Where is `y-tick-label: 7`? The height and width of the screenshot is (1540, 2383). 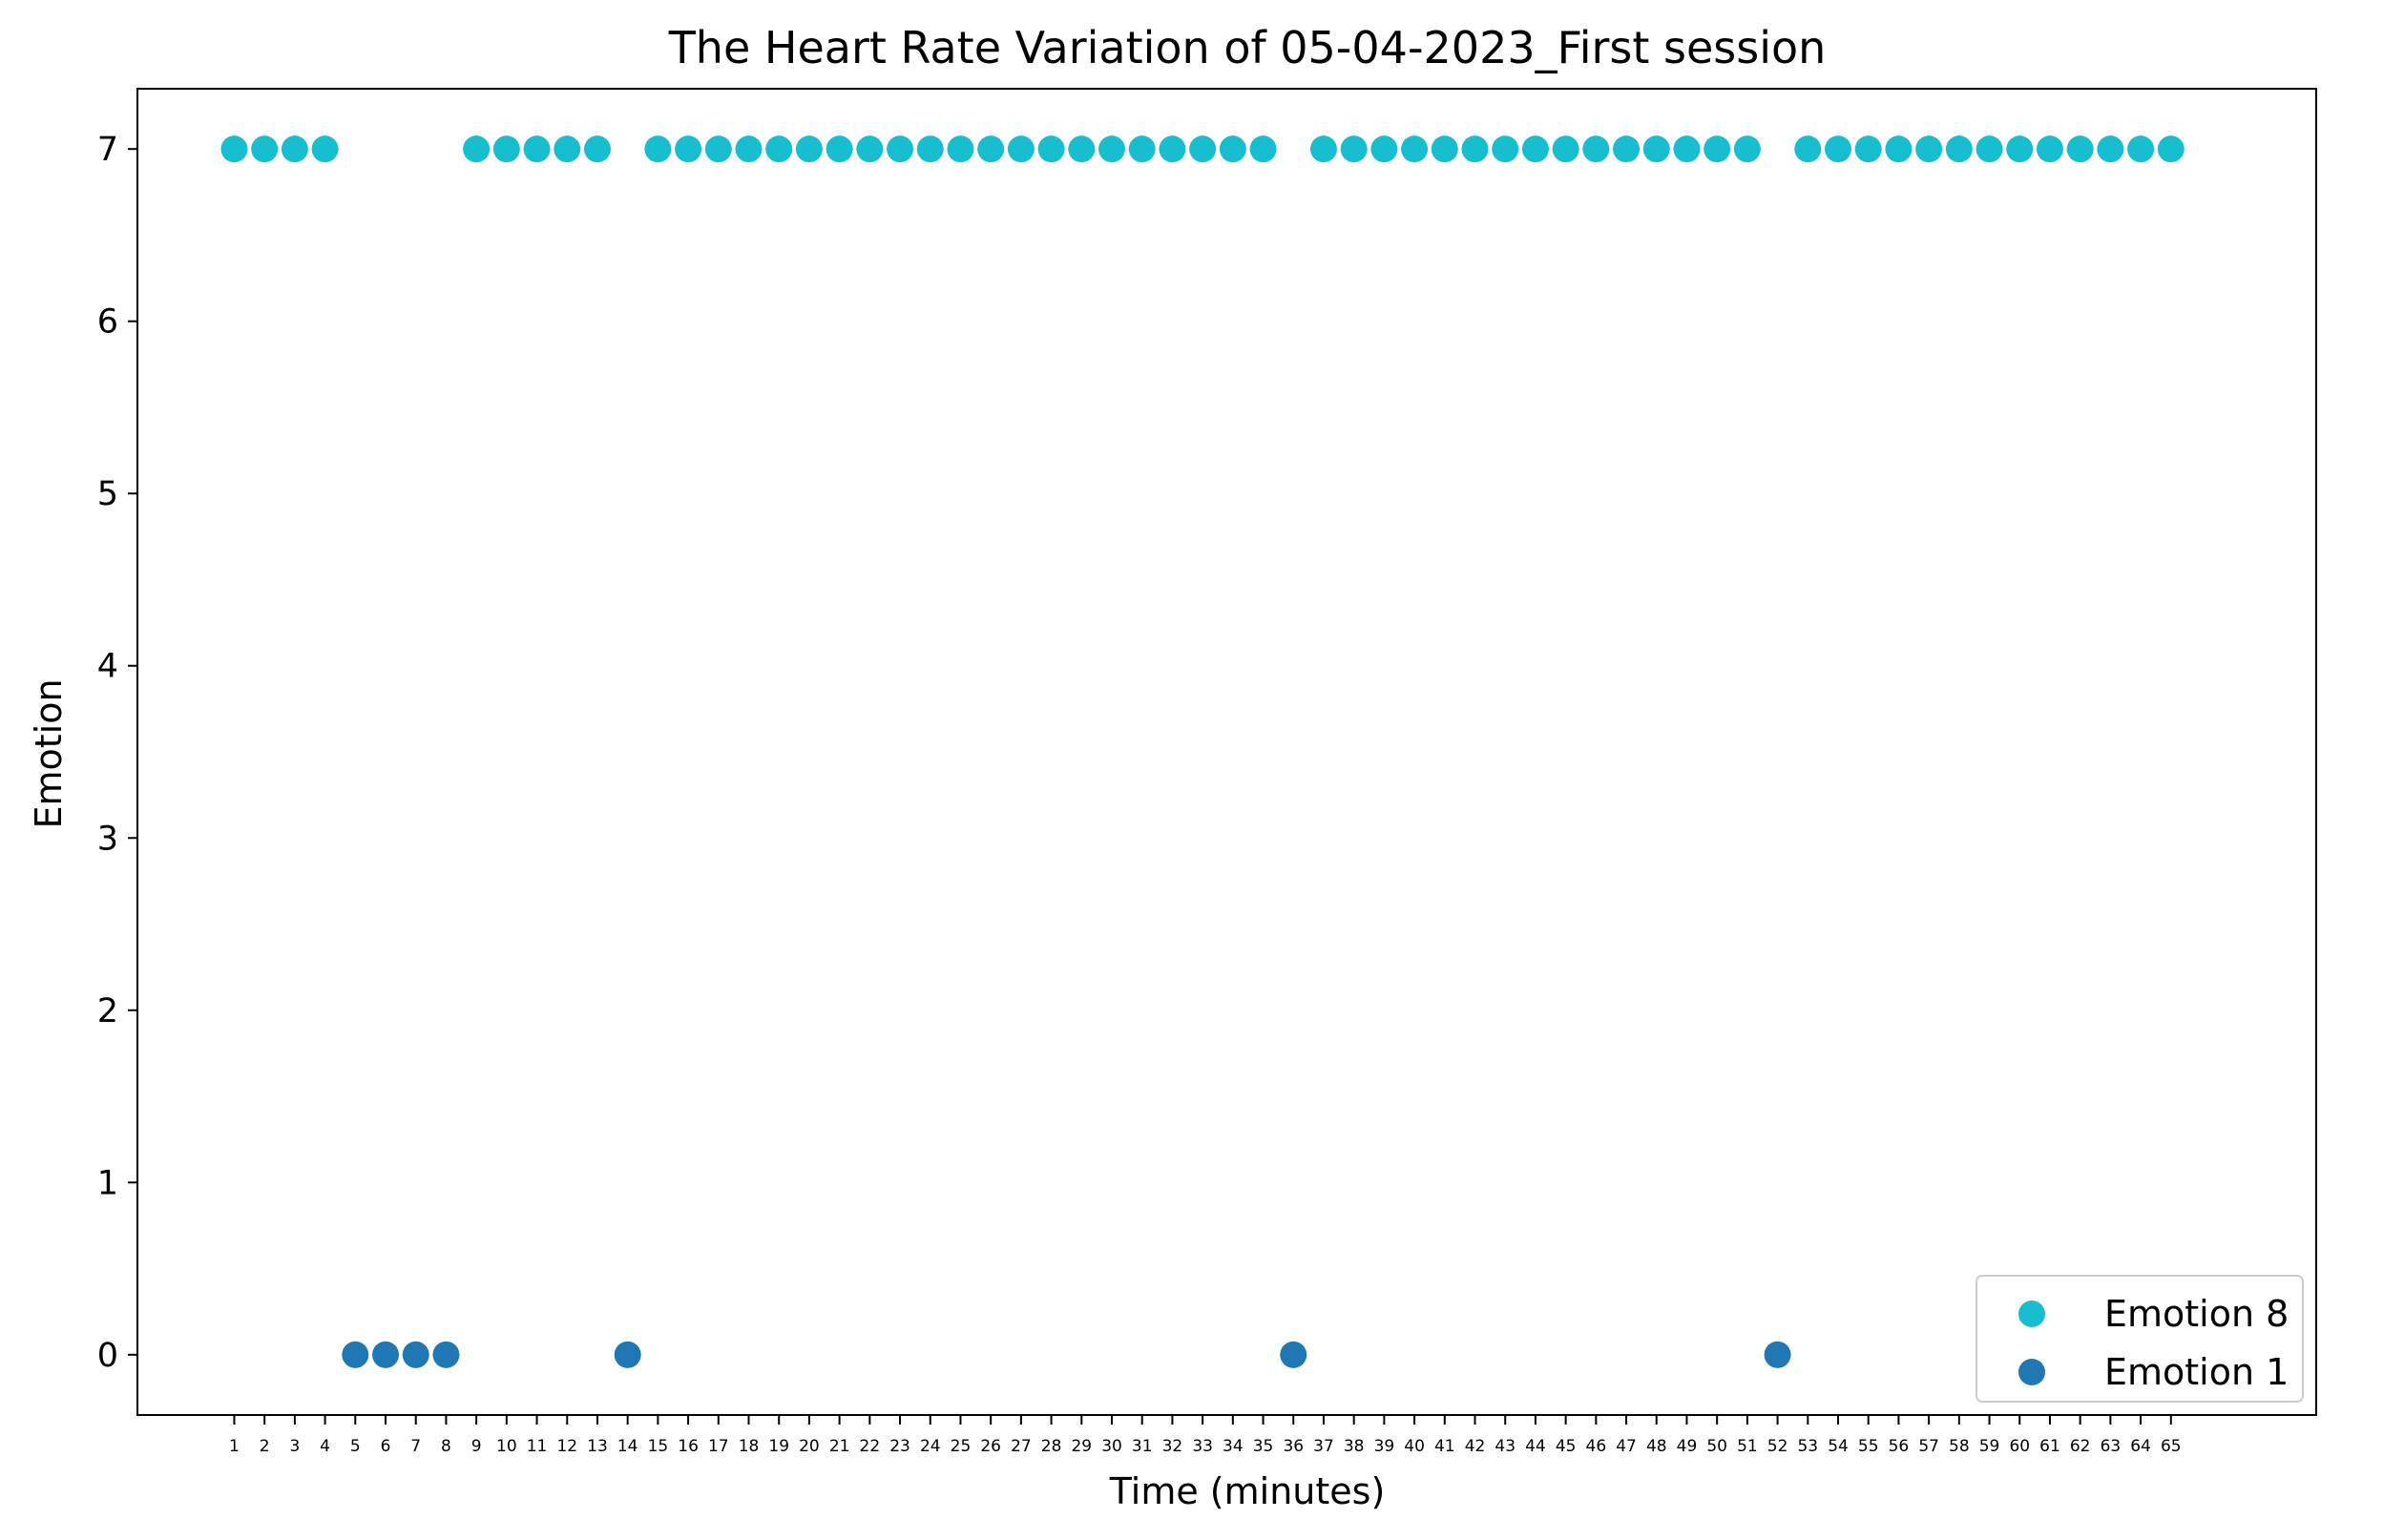 y-tick-label: 7 is located at coordinates (107, 150).